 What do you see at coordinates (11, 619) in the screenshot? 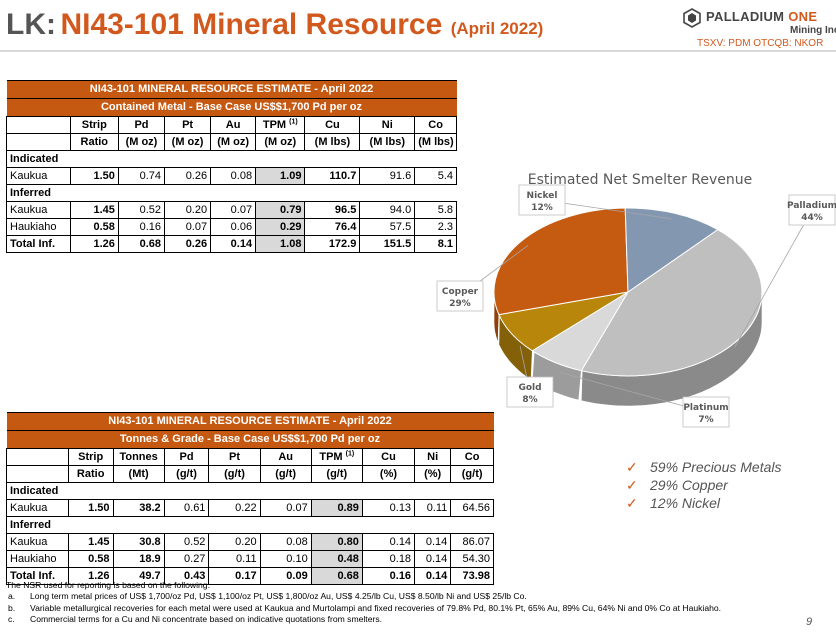
I see `footnote-letter: c.` at bounding box center [11, 619].